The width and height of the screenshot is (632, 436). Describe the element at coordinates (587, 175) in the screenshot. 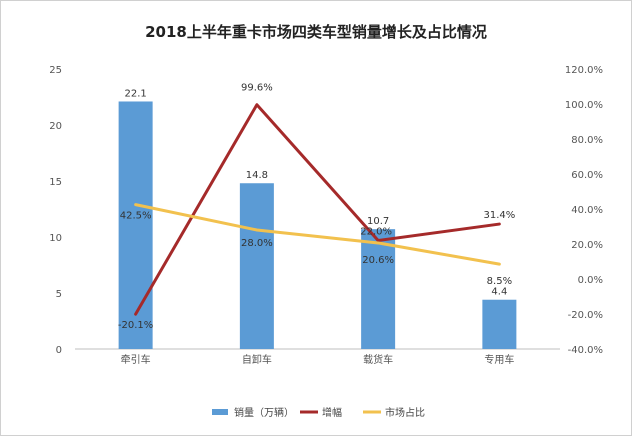

I see `right-tick-label: 60.0%` at that location.